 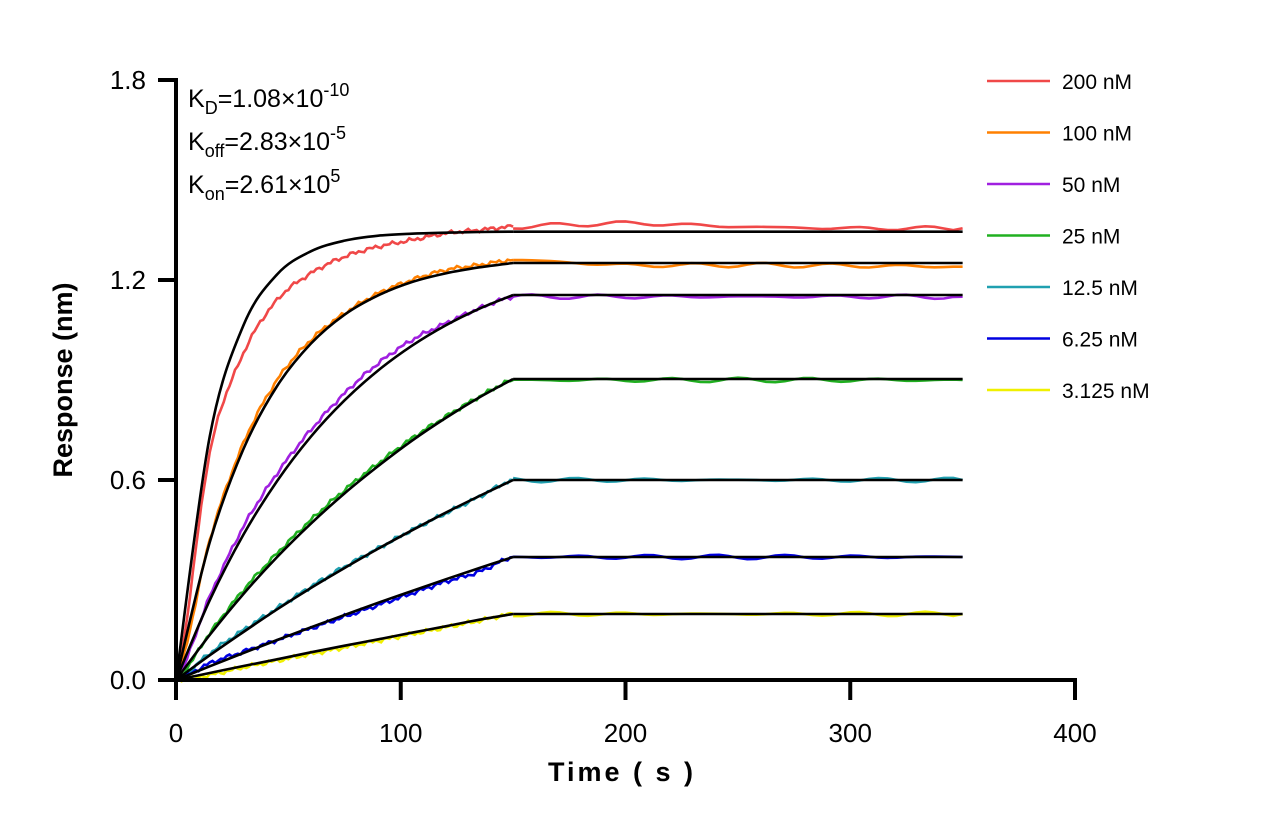 What do you see at coordinates (1097, 134) in the screenshot?
I see `legend-label: 100 nM` at bounding box center [1097, 134].